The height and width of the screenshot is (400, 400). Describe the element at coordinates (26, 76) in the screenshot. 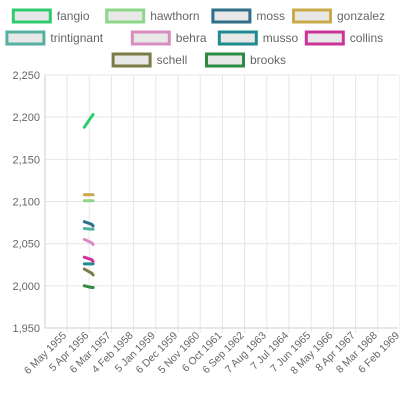

I see `y-tick-label: 2,250` at that location.